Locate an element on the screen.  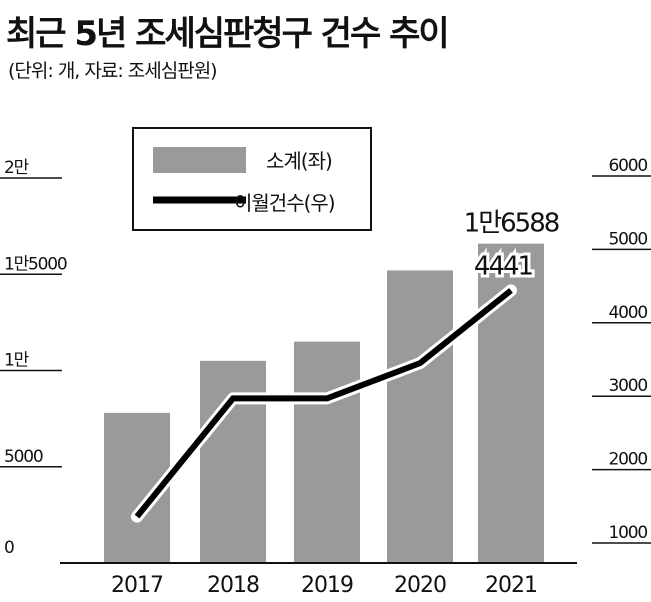
bar-value-label-2021: 1만6588 is located at coordinates (511, 224).